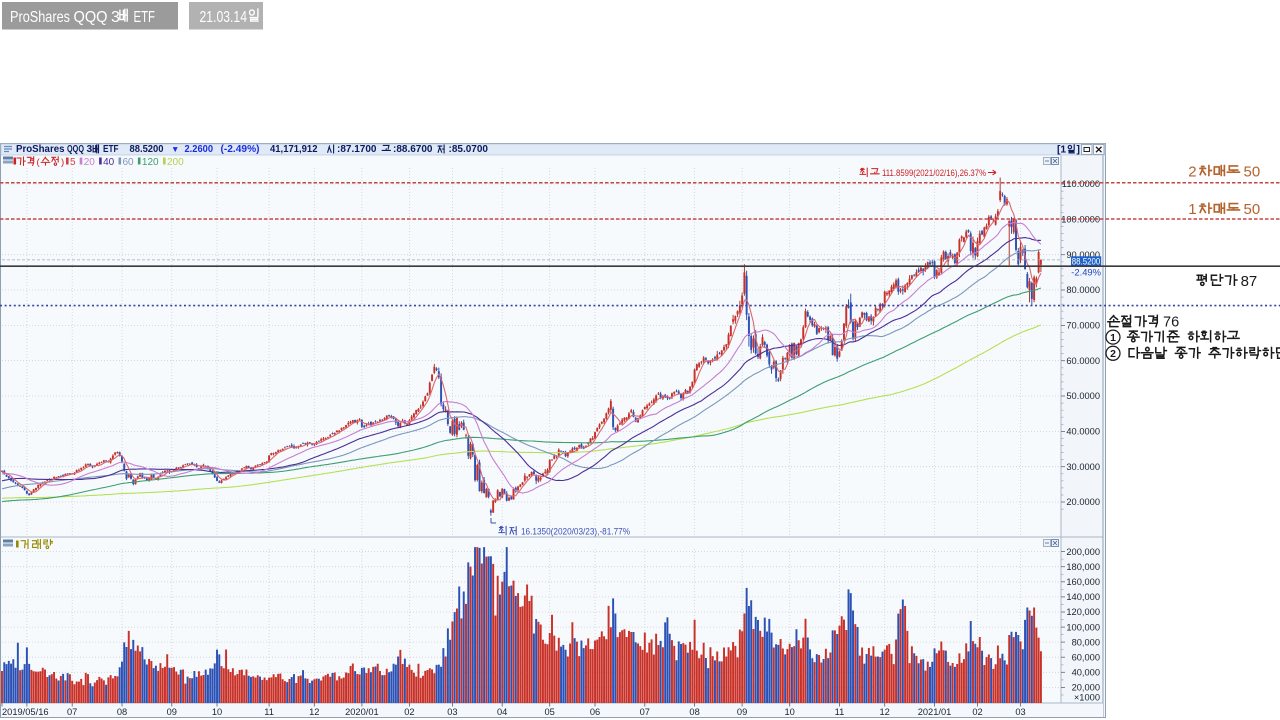  I want to click on svg-text: 120, so click(150, 162).